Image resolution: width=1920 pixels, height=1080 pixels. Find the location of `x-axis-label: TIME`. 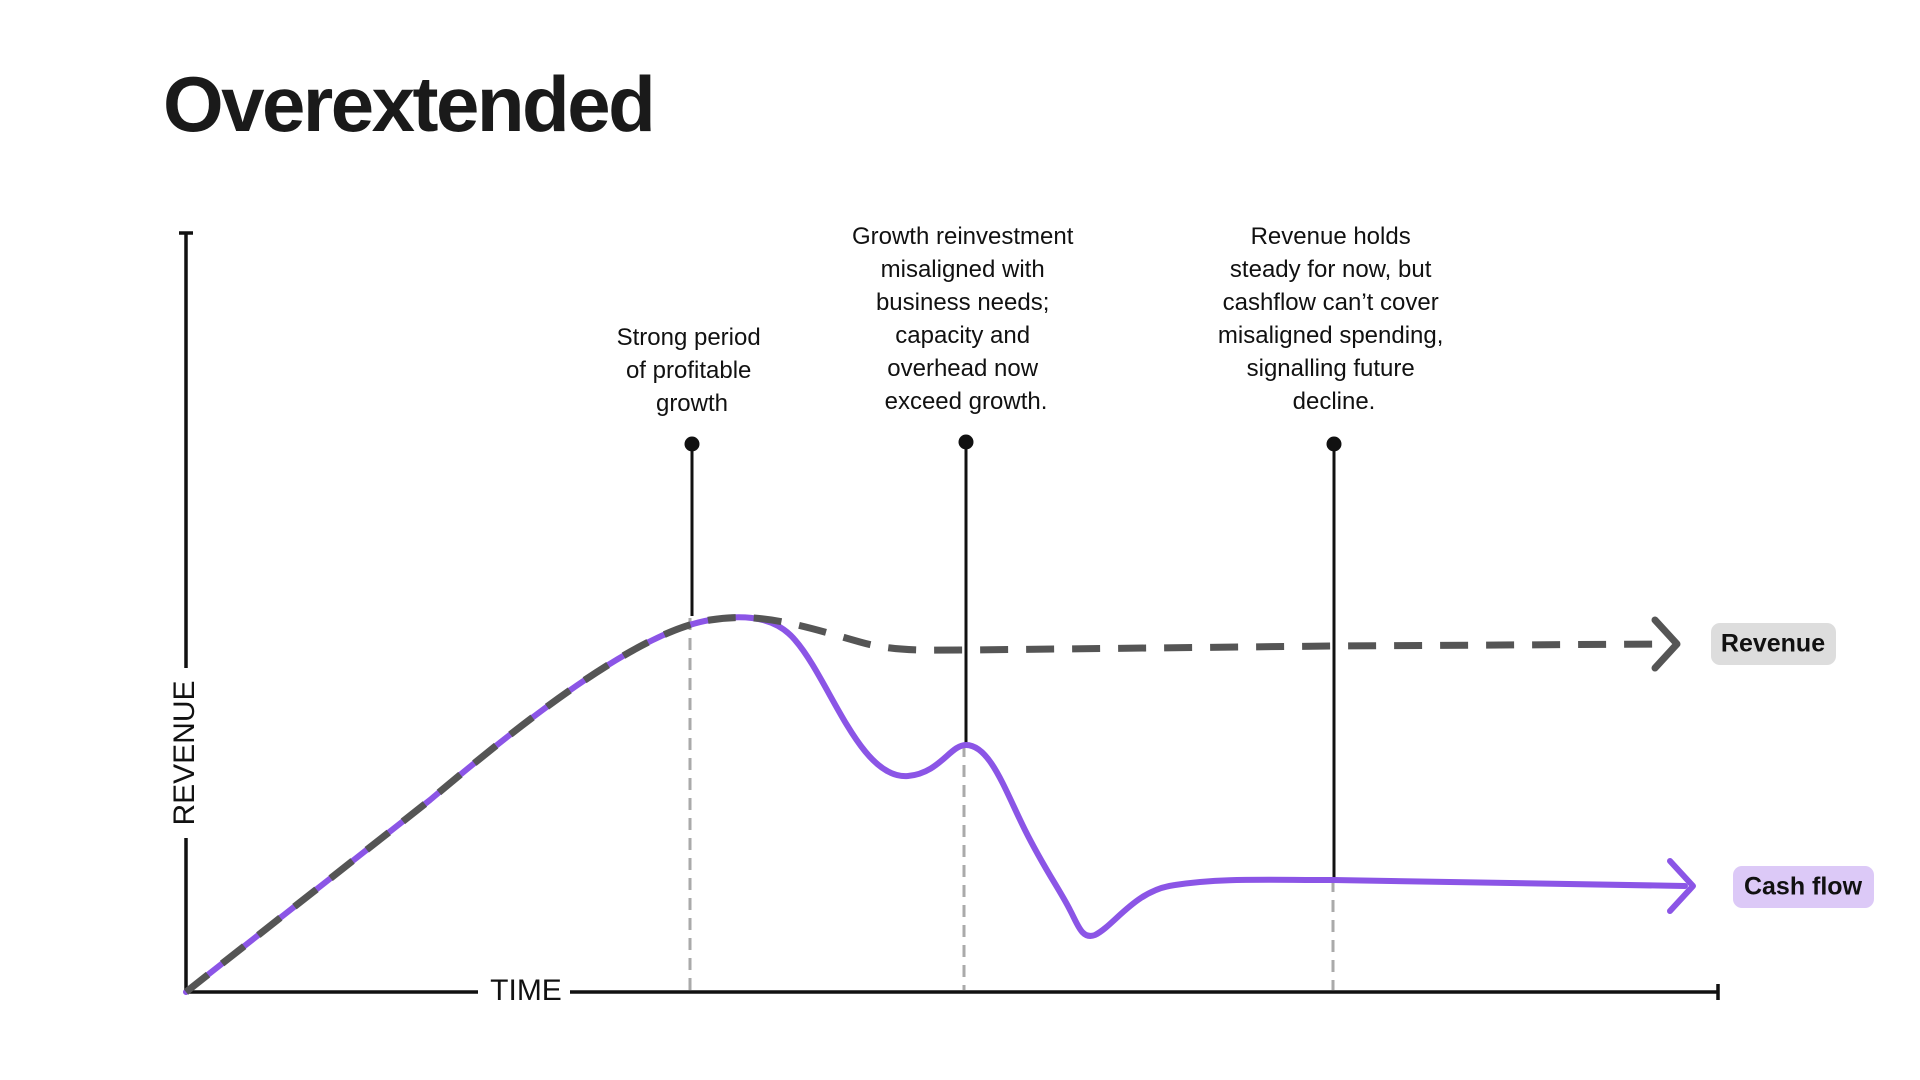

x-axis-label: TIME is located at coordinates (526, 990).